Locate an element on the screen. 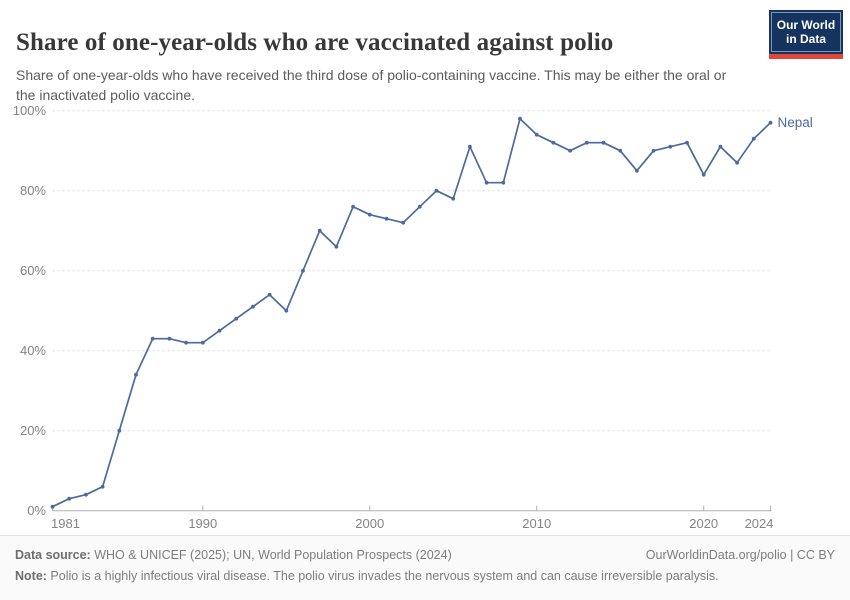 This screenshot has height=600, width=850. y-tick-label: 20% is located at coordinates (33, 430).